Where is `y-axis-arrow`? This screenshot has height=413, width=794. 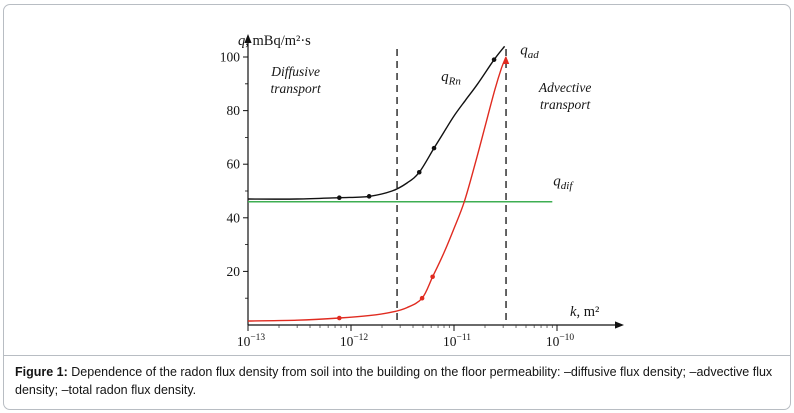 y-axis-arrow is located at coordinates (248, 38).